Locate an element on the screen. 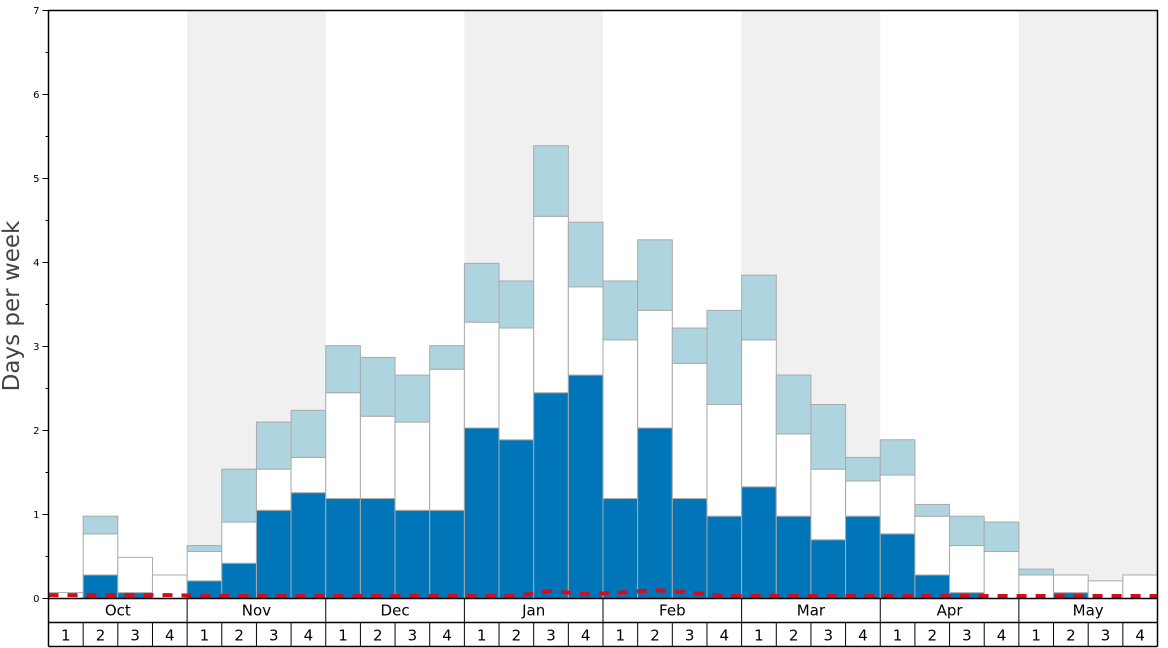  month-label: Dec is located at coordinates (395, 611).